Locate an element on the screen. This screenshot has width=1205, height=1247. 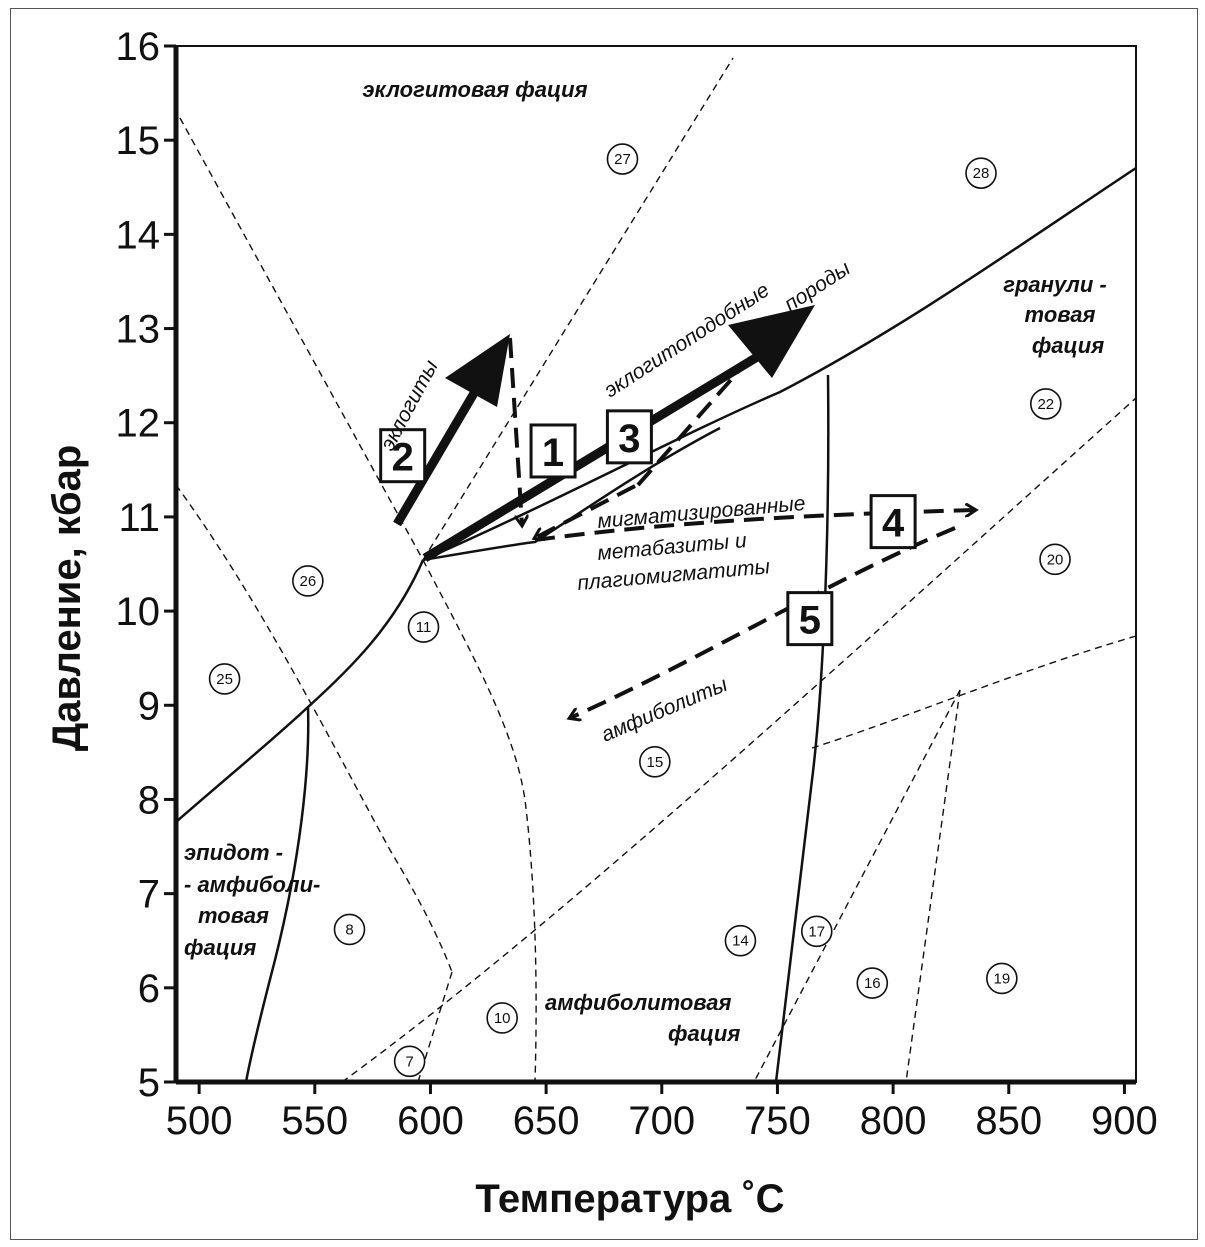
eclogite-facies-label: эклогитовая фация is located at coordinates (474, 89).